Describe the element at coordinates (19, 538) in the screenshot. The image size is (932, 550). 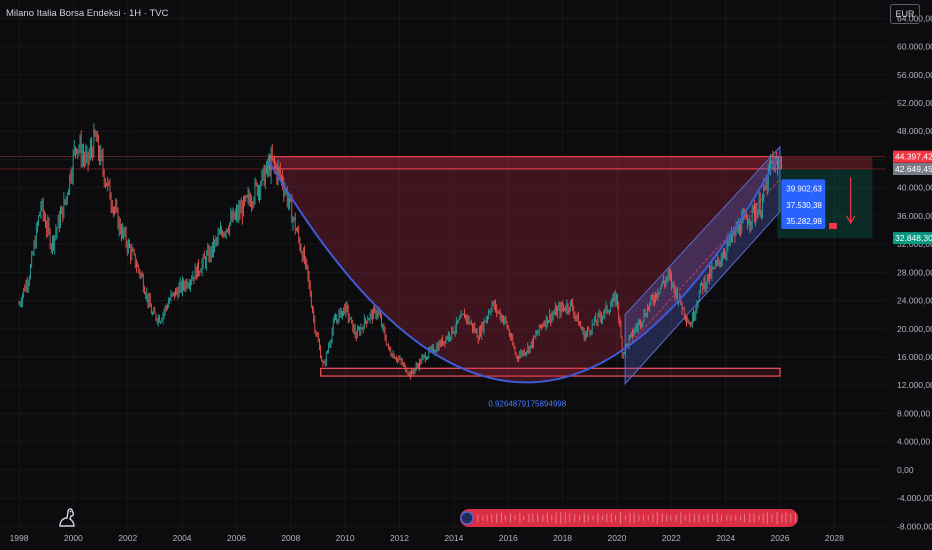
I see `time-tick-label: 1998` at that location.